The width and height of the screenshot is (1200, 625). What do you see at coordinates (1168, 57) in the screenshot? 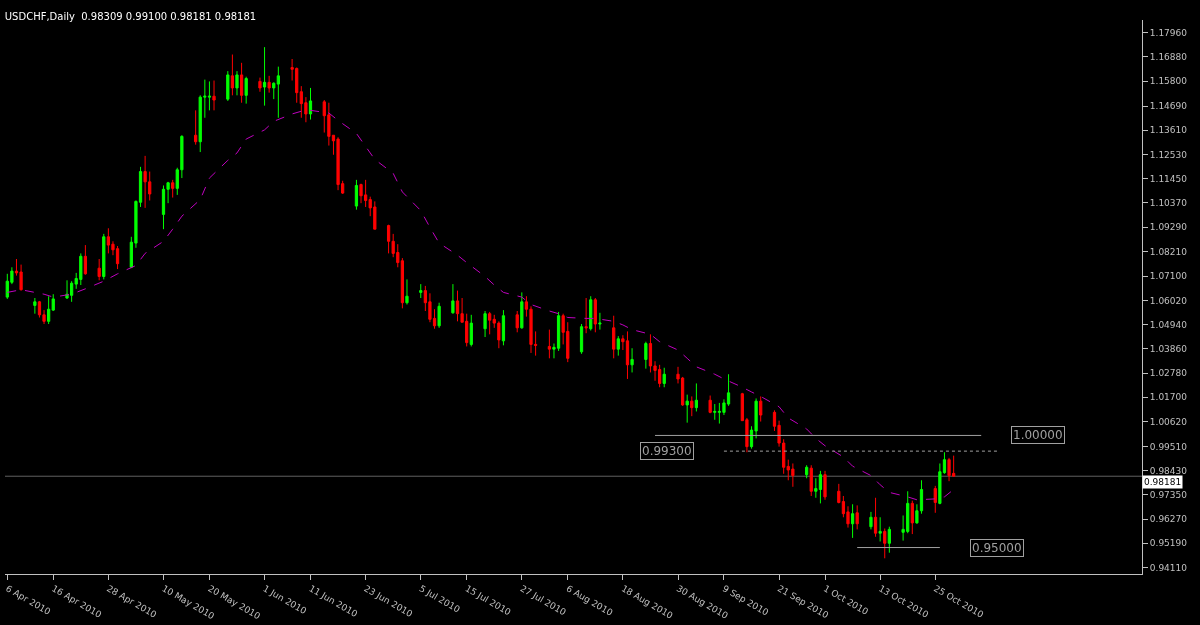
I see `y-tick-label: 1.16880` at bounding box center [1168, 57].